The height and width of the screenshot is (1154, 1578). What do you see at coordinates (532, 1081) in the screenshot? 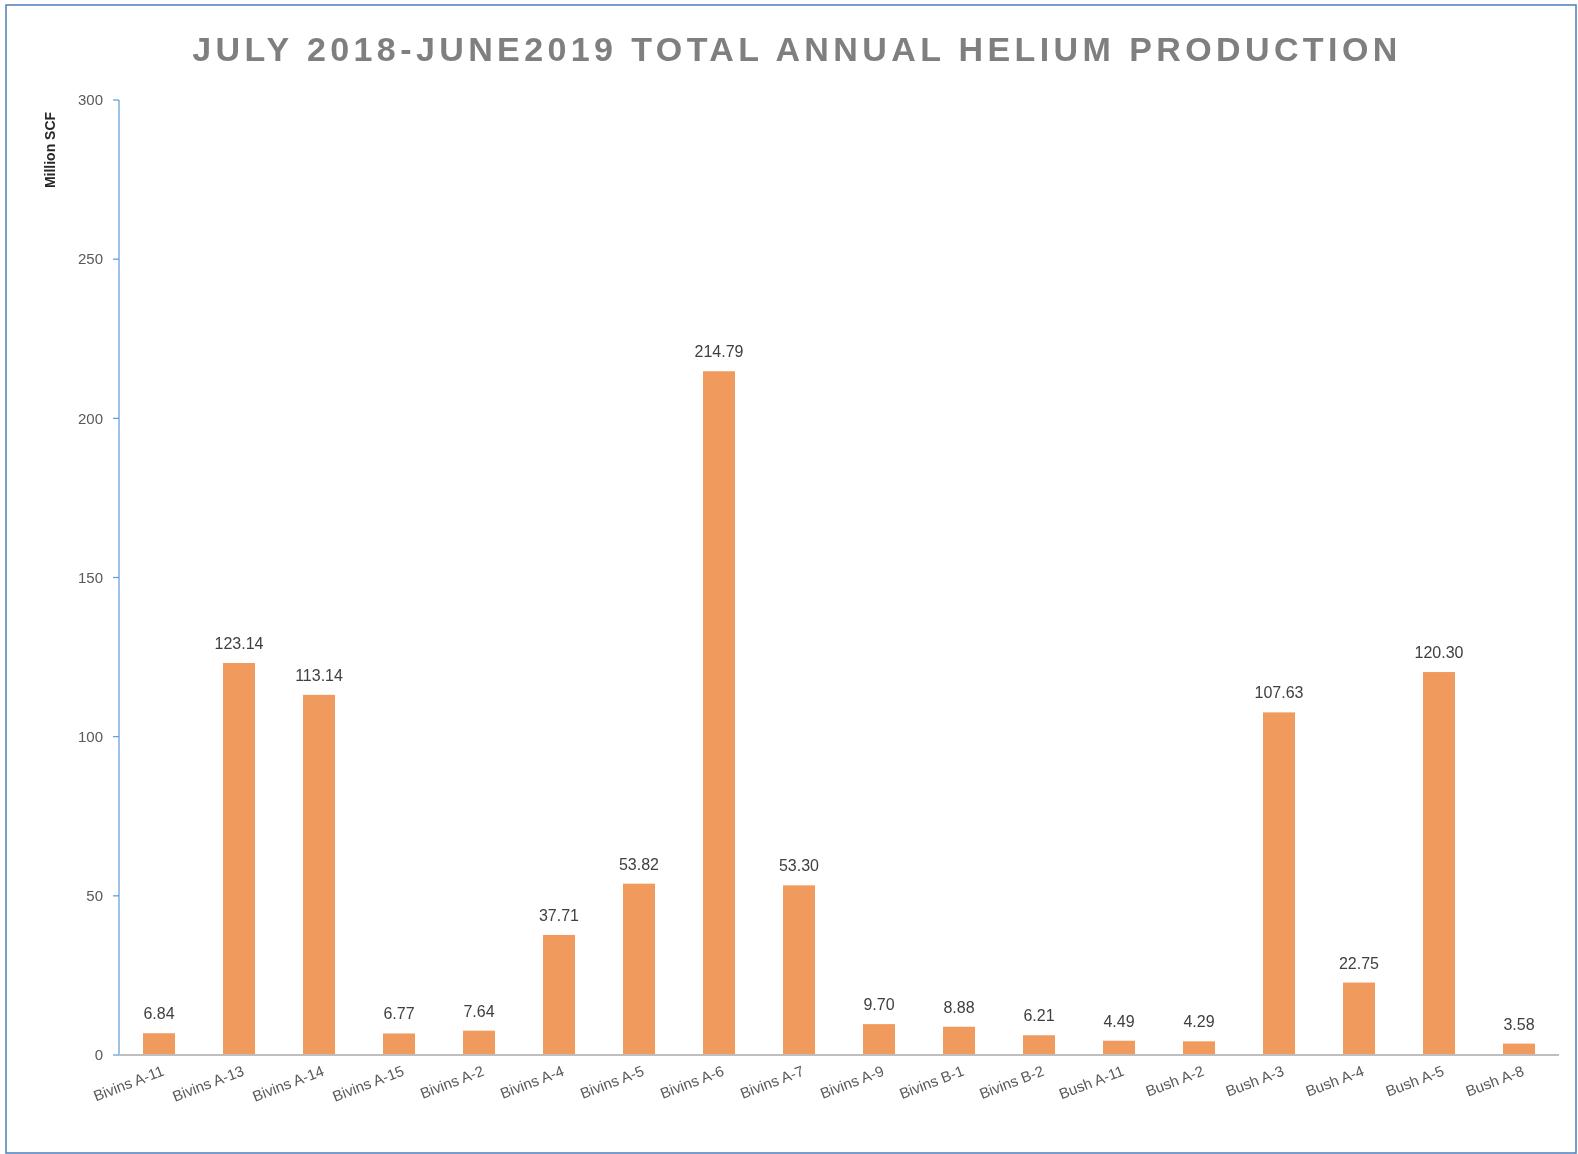
I see `x-tick-label: Bivins A-4` at bounding box center [532, 1081].